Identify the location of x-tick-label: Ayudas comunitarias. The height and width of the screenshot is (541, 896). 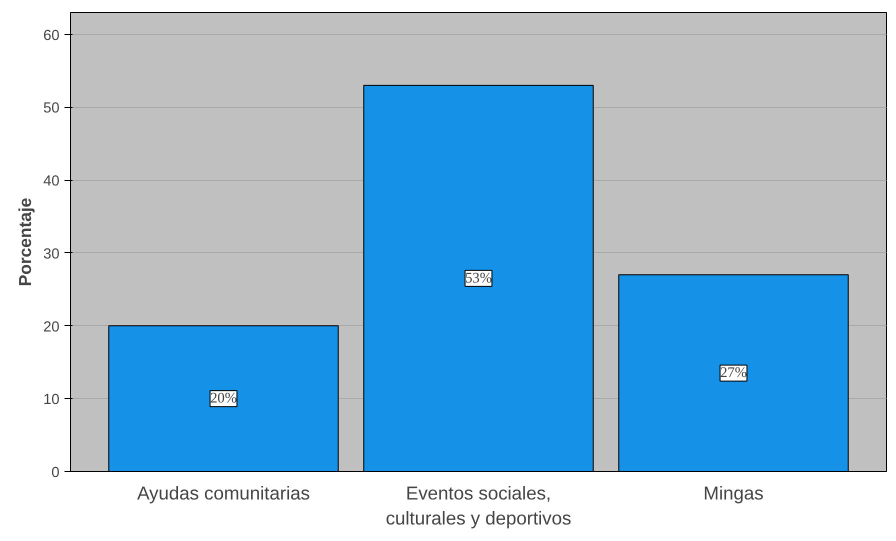
(223, 493).